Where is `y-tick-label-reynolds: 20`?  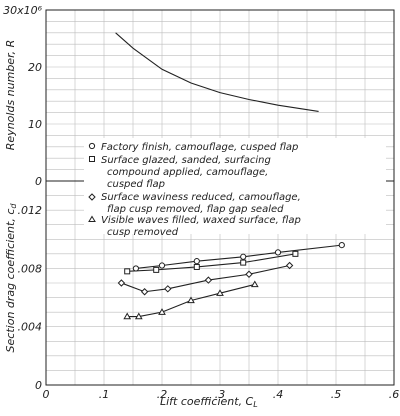
y-tick-label-reynolds: 20 is located at coordinates (35, 67).